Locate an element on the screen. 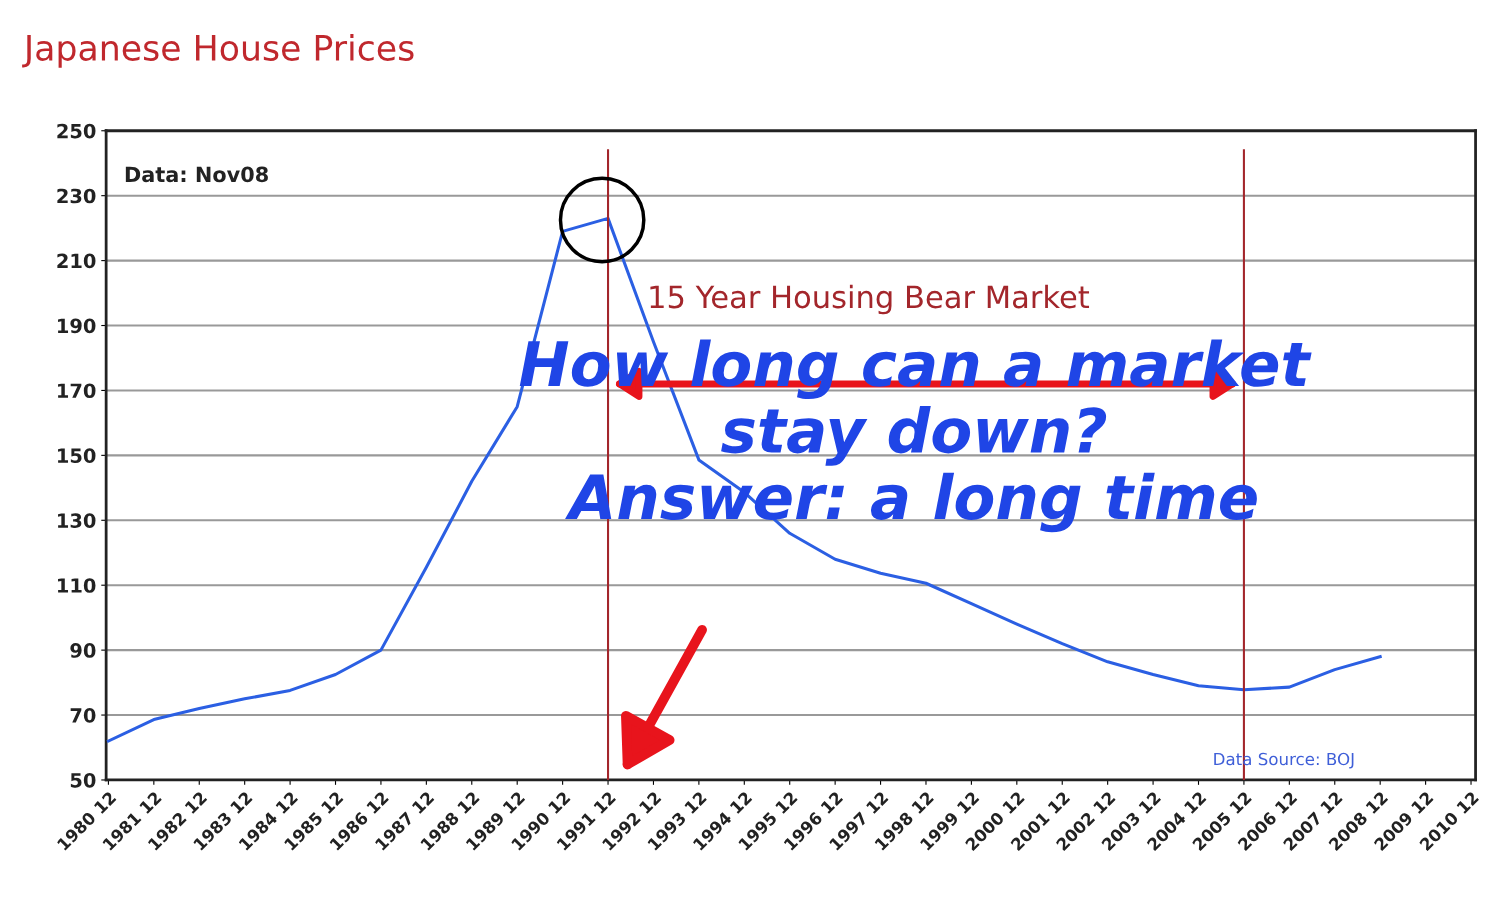  y-tick-label: 130 is located at coordinates (77, 520).